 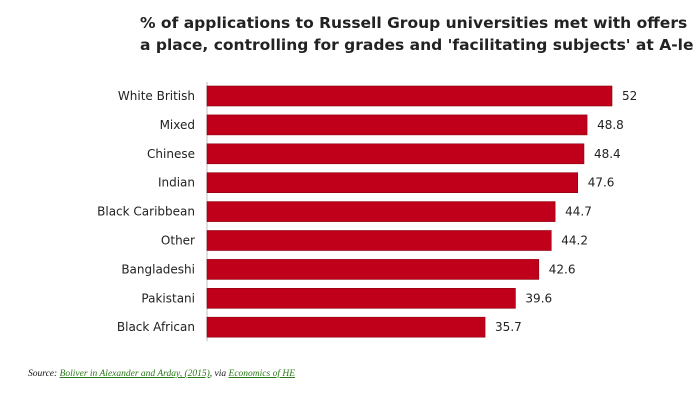 What do you see at coordinates (574, 241) in the screenshot?
I see `value-label: 44.2` at bounding box center [574, 241].